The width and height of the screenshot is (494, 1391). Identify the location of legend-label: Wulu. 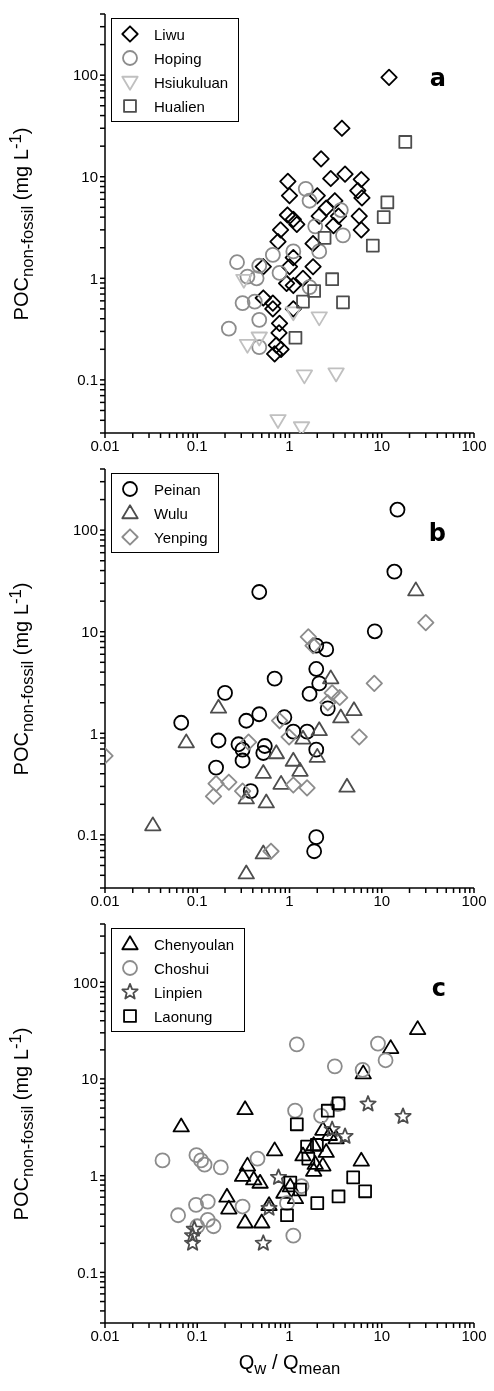
(171, 513).